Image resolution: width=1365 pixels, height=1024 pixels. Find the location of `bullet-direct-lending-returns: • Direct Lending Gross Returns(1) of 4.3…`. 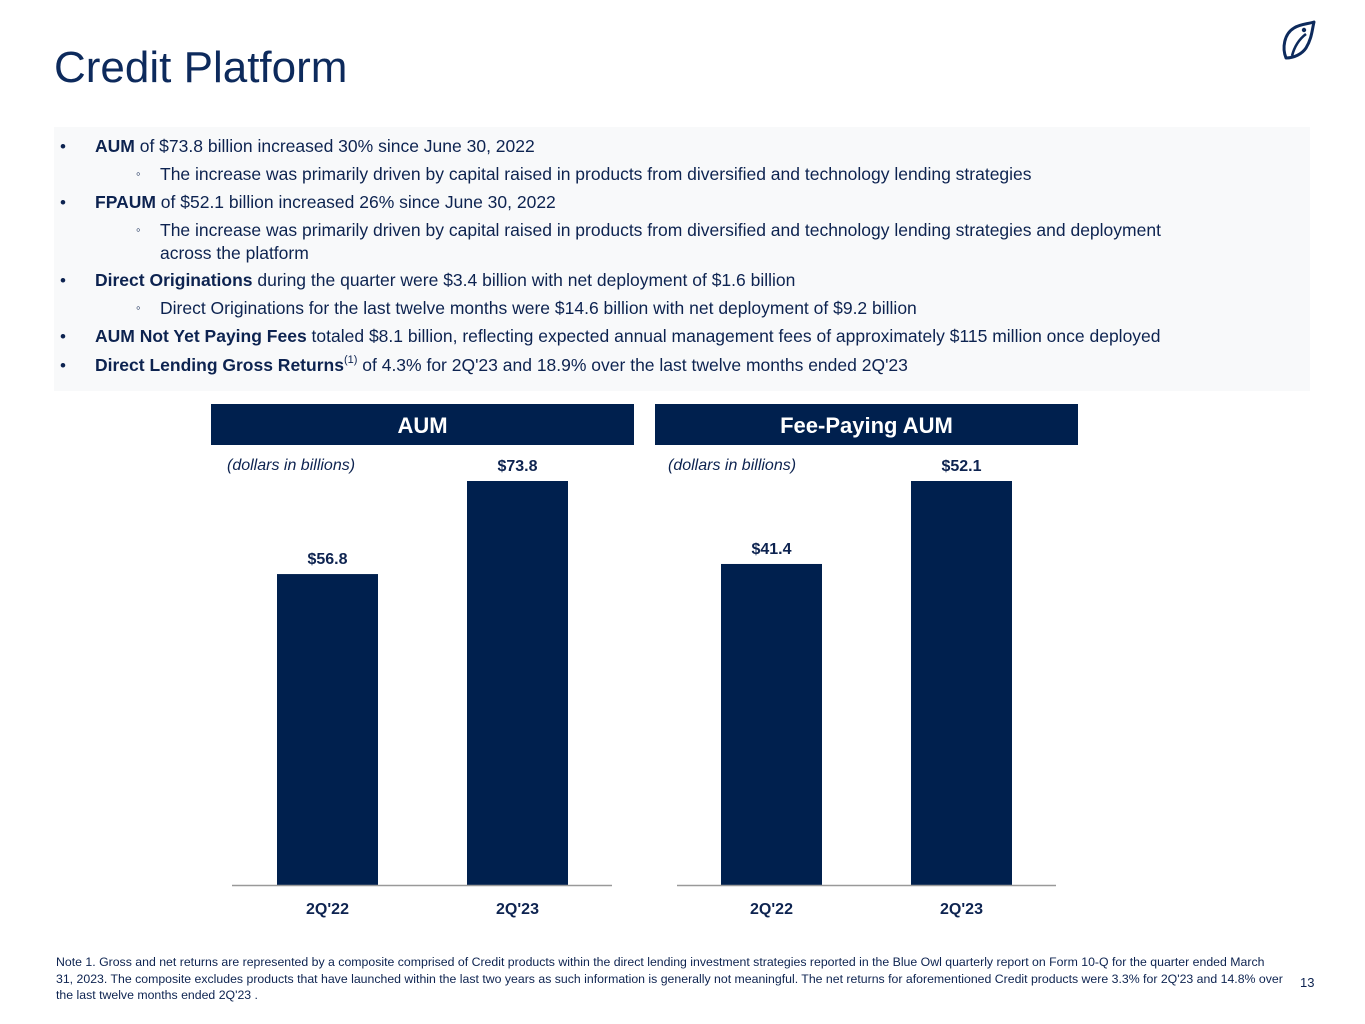

bullet-direct-lending-returns: • Direct Lending Gross Returns(1) of 4.3… is located at coordinates (484, 365).